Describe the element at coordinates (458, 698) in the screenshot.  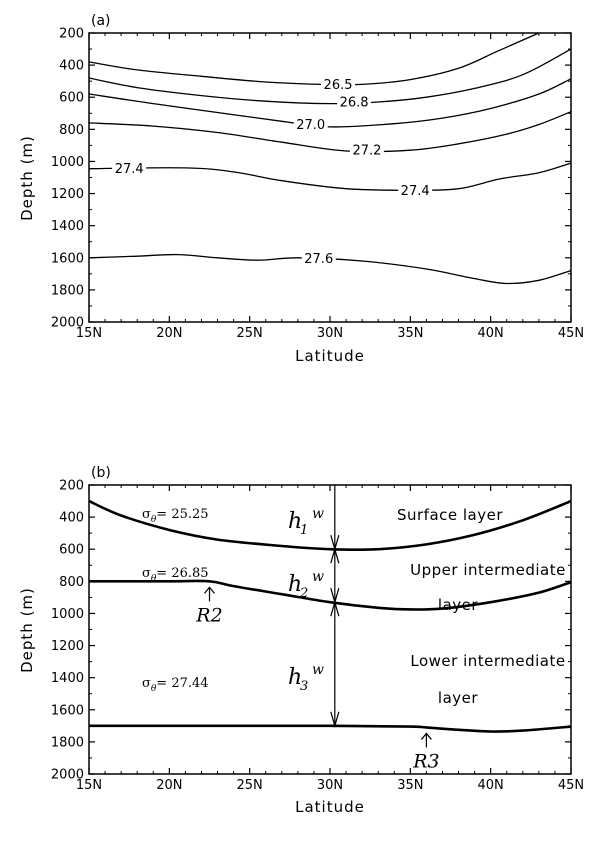
I see `layer-label-lower-2: layer` at that location.